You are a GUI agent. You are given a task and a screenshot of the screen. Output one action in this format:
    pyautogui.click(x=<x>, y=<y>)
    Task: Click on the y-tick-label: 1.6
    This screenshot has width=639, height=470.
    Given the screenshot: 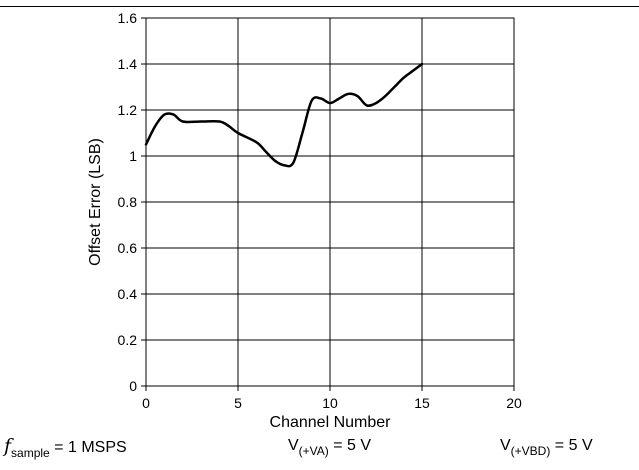 What is the action you would take?
    pyautogui.click(x=128, y=18)
    